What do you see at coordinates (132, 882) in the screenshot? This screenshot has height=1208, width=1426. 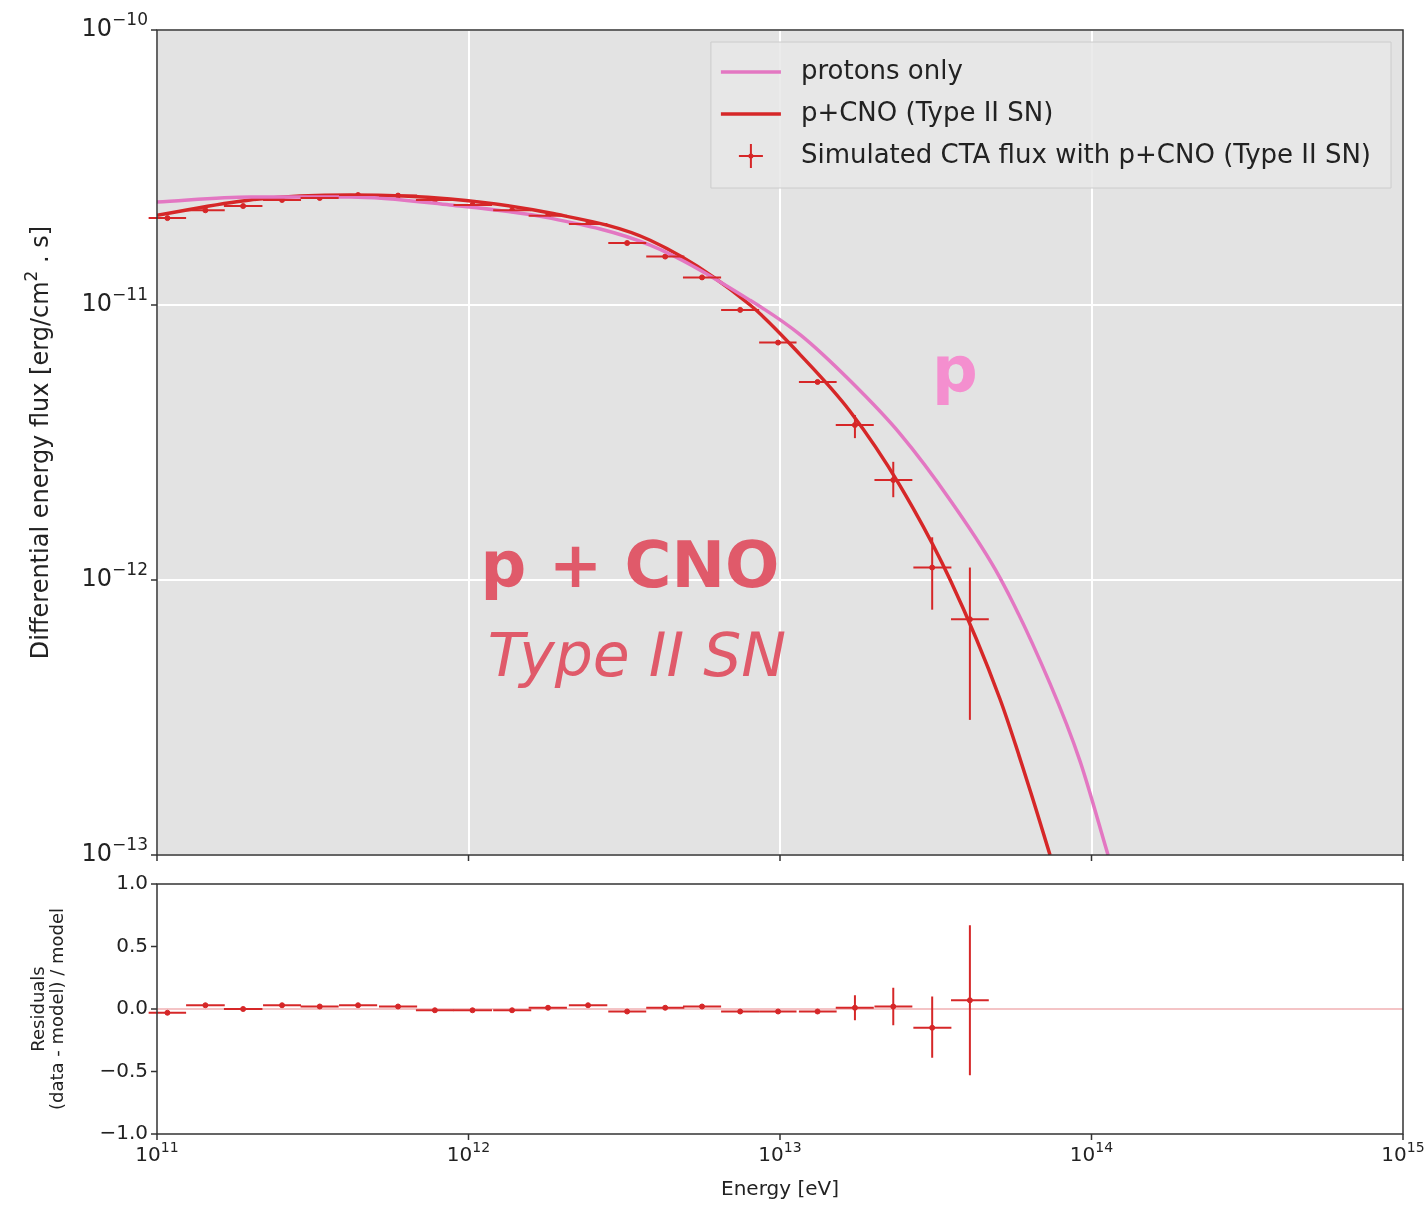 I see `y-tick-label: 1.0` at bounding box center [132, 882].